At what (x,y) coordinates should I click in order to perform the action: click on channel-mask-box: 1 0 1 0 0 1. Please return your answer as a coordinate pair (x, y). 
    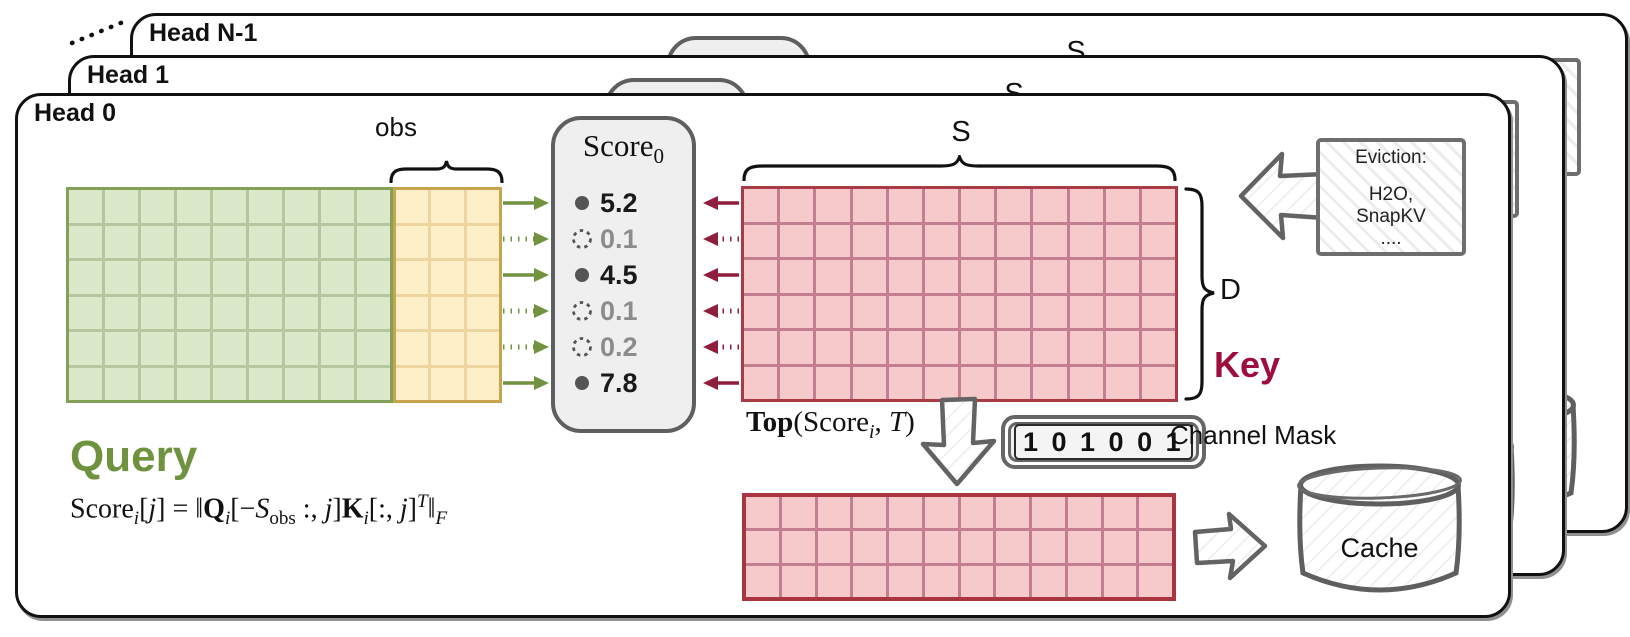
    Looking at the image, I should click on (1103, 442).